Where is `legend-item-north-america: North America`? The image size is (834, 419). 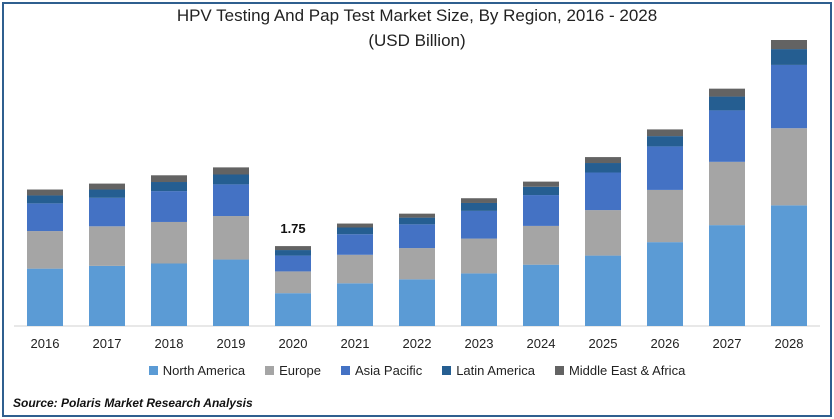
legend-item-north-america: North America is located at coordinates (197, 370).